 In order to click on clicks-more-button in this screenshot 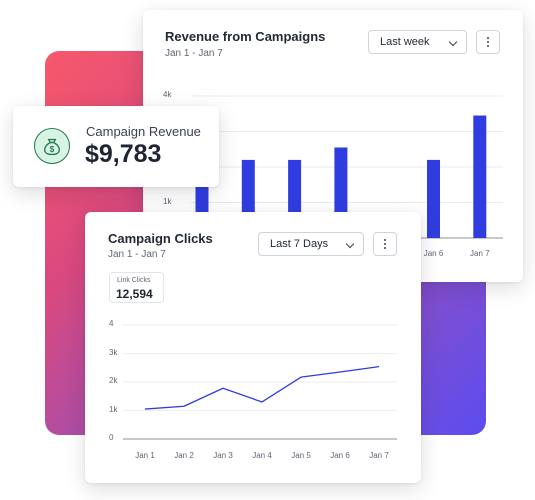, I will do `click(385, 244)`.